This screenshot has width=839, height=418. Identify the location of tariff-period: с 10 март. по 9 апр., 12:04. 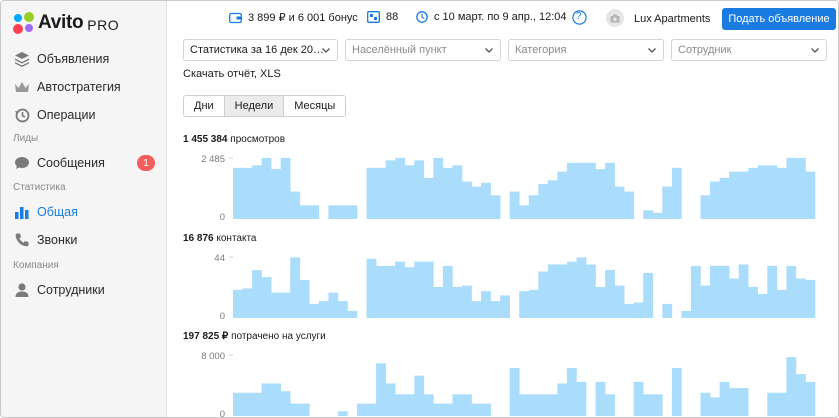
(491, 17).